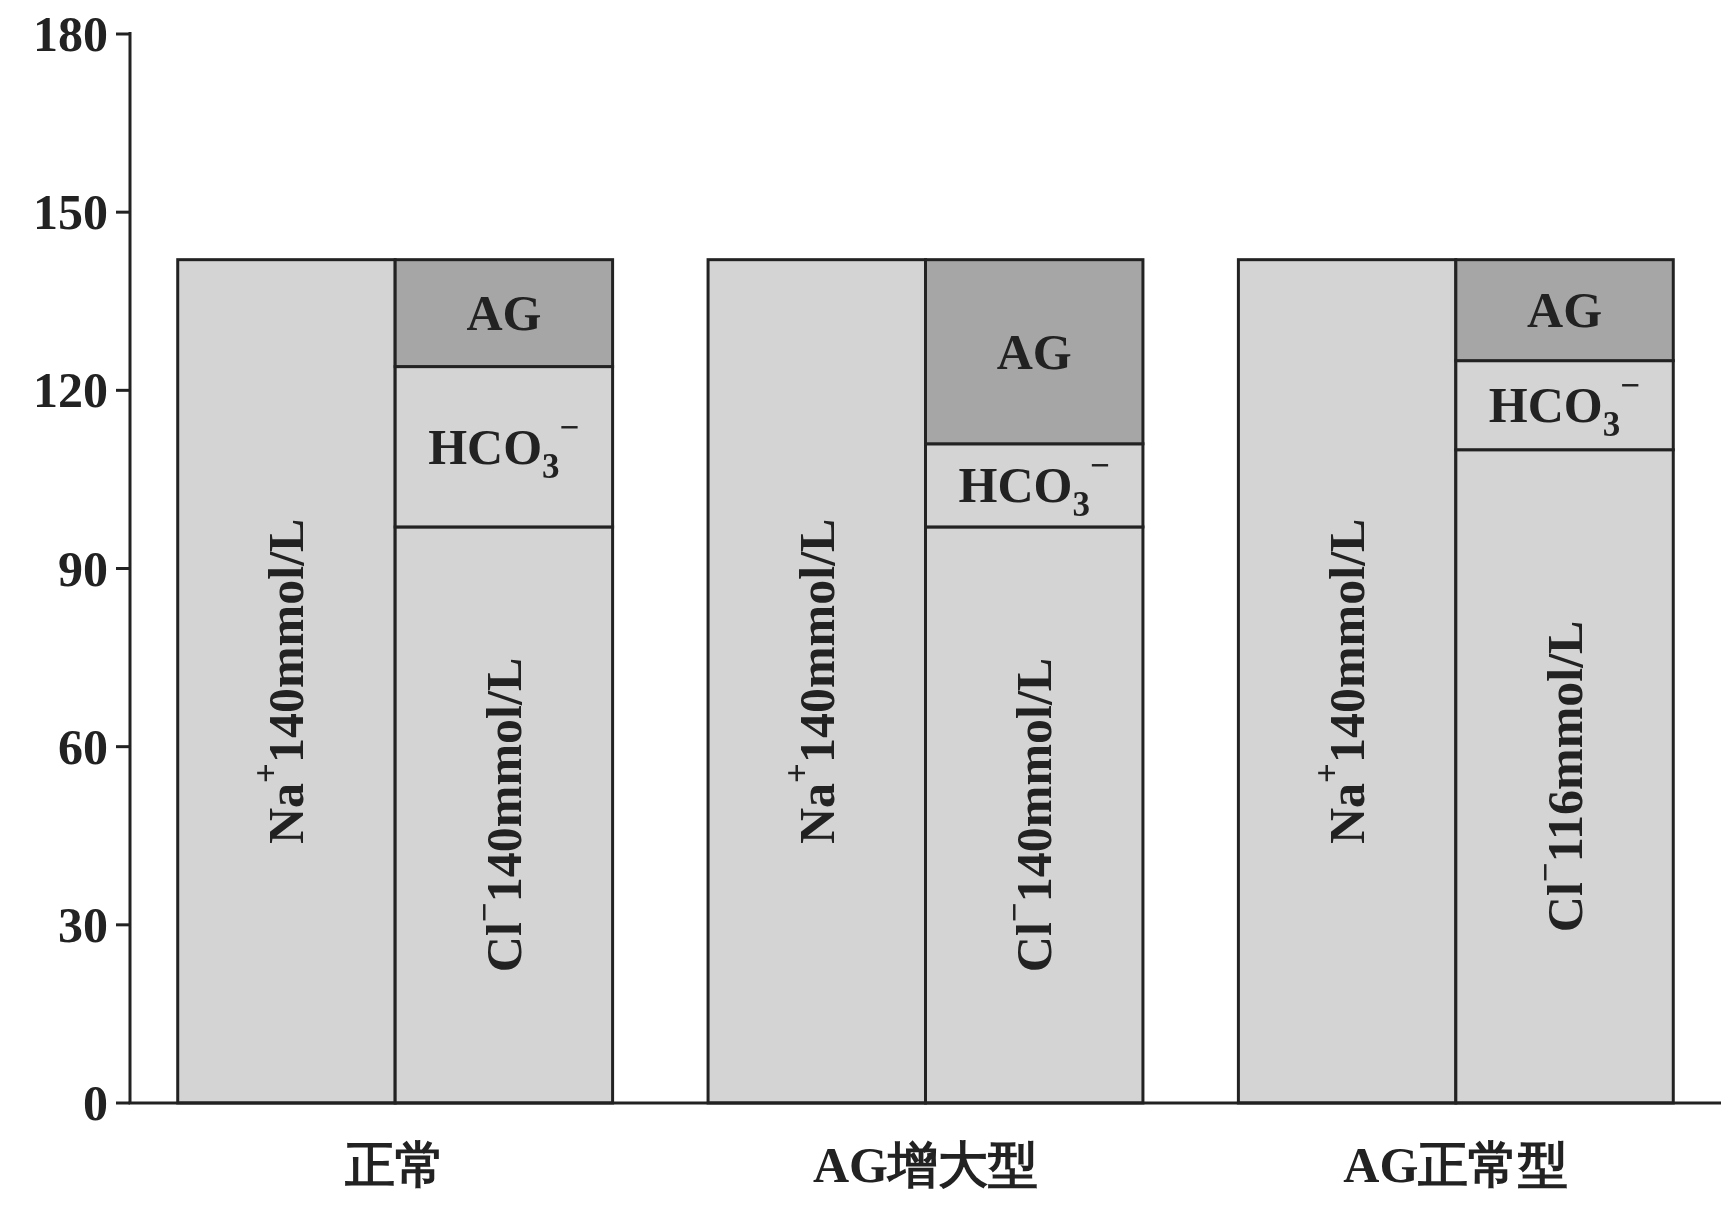 This screenshot has height=1211, width=1721. Describe the element at coordinates (83, 924) in the screenshot. I see `y-tick-label: 30` at that location.